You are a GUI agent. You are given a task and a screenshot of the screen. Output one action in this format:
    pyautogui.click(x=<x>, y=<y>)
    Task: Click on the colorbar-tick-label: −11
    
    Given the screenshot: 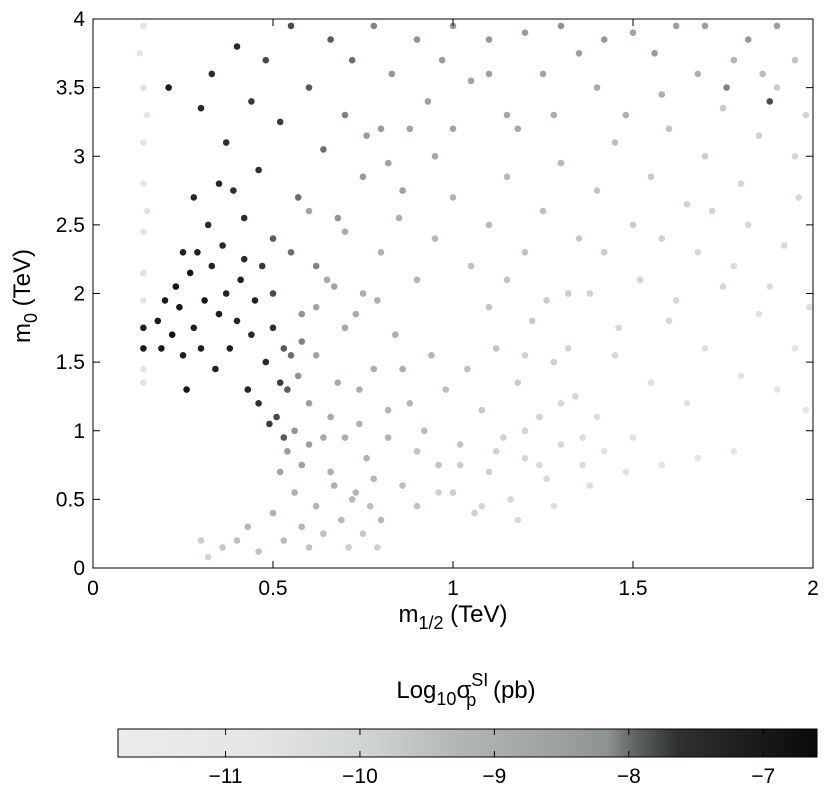 What is the action you would take?
    pyautogui.click(x=225, y=776)
    